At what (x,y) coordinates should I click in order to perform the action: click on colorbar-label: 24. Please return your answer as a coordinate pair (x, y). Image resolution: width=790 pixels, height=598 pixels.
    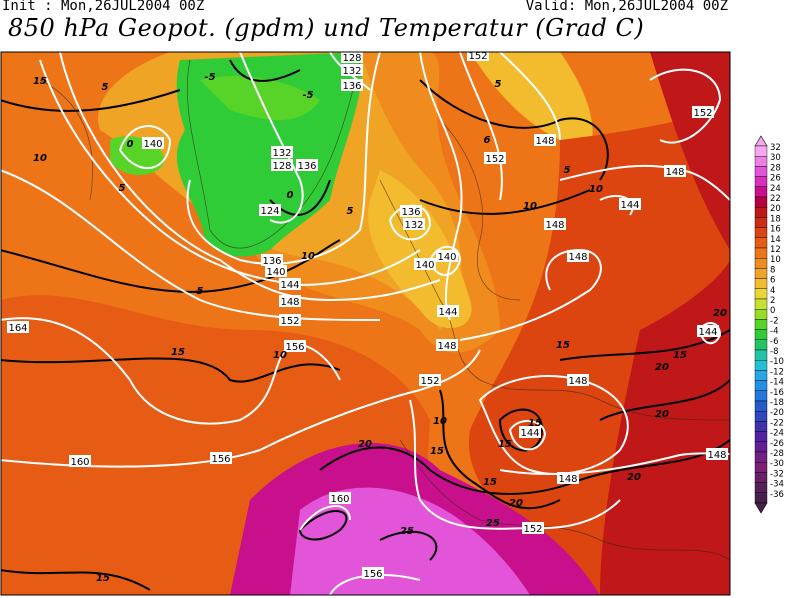
    Looking at the image, I should click on (775, 189).